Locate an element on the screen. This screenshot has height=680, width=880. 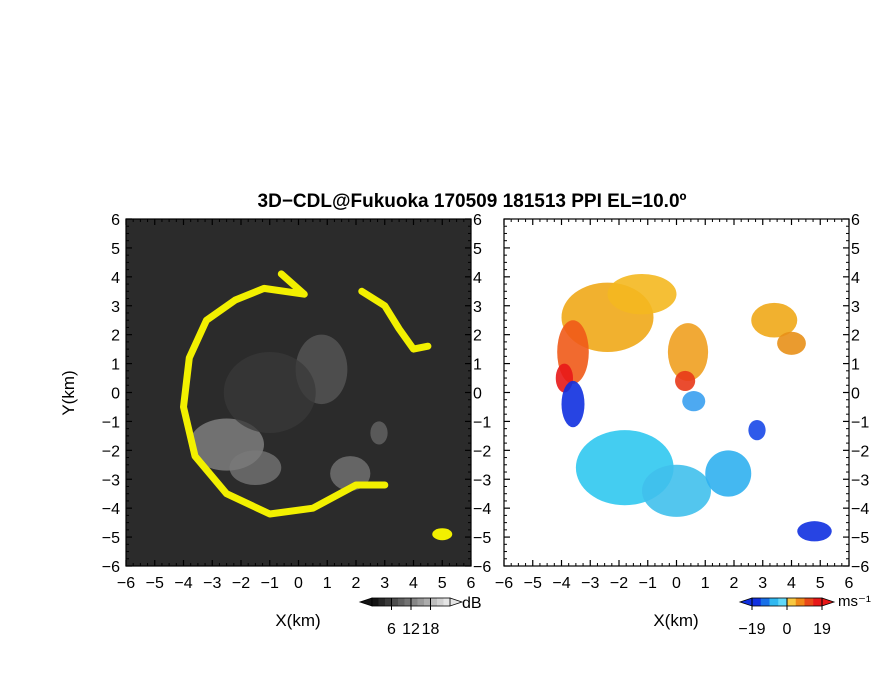
colorbar-tick-label: 0 is located at coordinates (787, 629).